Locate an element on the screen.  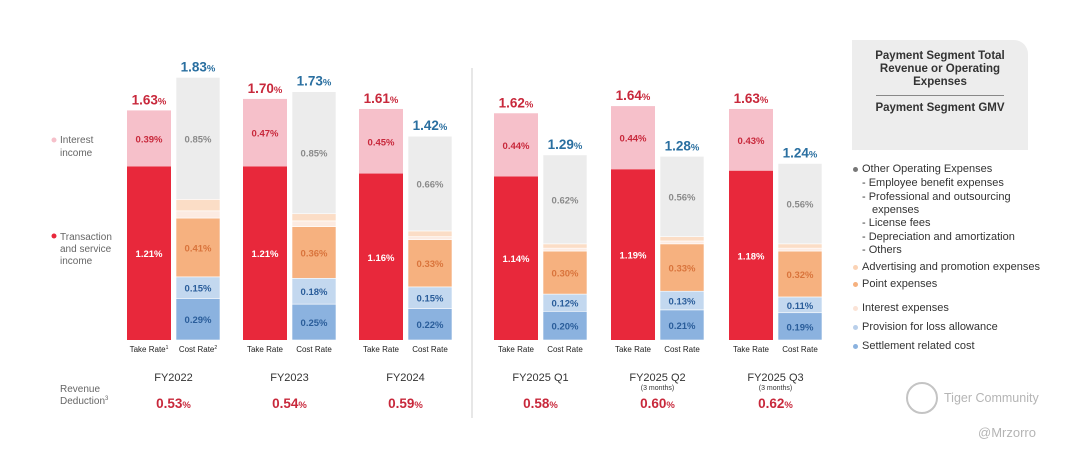
cost-rate-total-value: 1.73 is located at coordinates (310, 81).